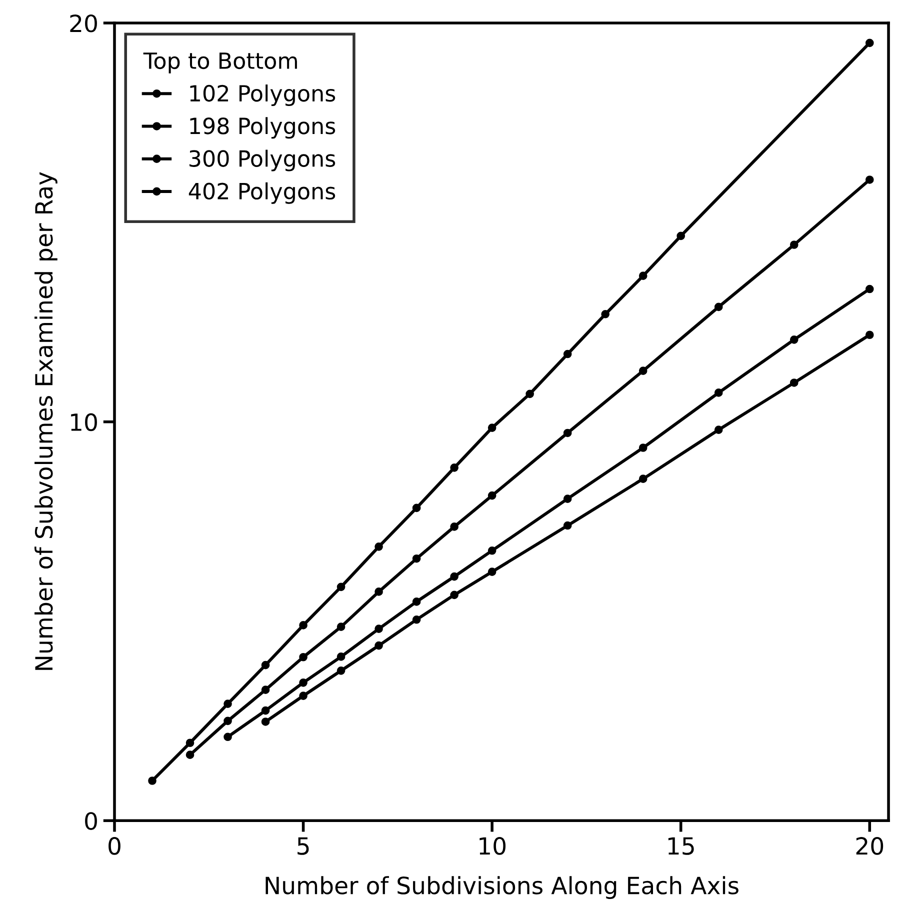 The image size is (916, 920). What do you see at coordinates (220, 63) in the screenshot?
I see `legend-title: Top to Bottom` at bounding box center [220, 63].